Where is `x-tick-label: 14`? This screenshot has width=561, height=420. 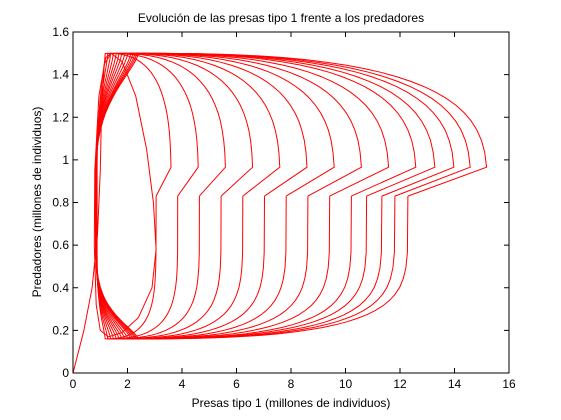 x-tick-label: 14 is located at coordinates (455, 384).